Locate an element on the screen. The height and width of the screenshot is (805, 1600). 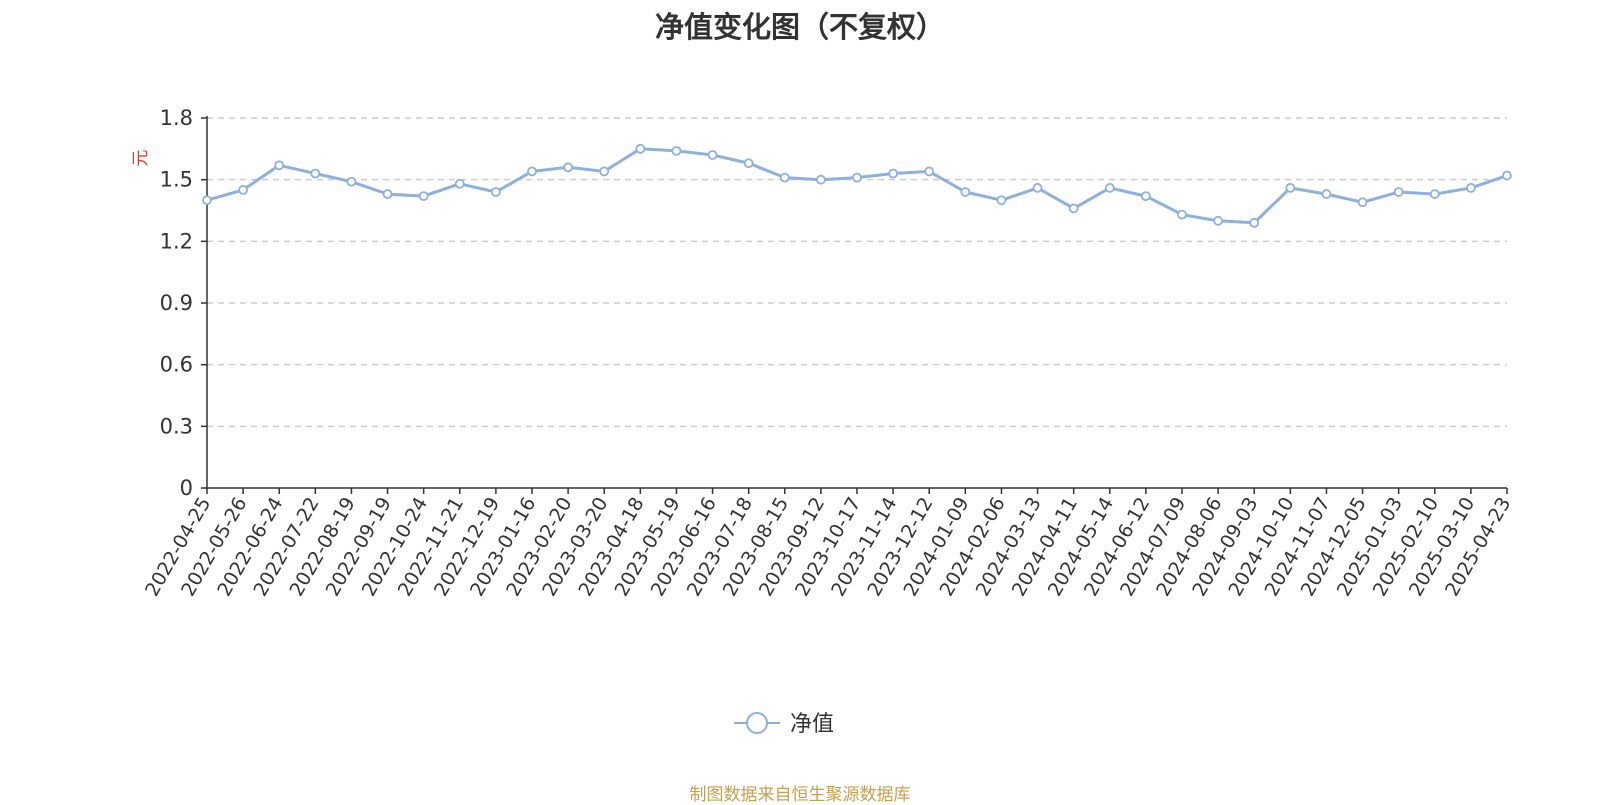
y-tick-label: 0.9 is located at coordinates (176, 303).